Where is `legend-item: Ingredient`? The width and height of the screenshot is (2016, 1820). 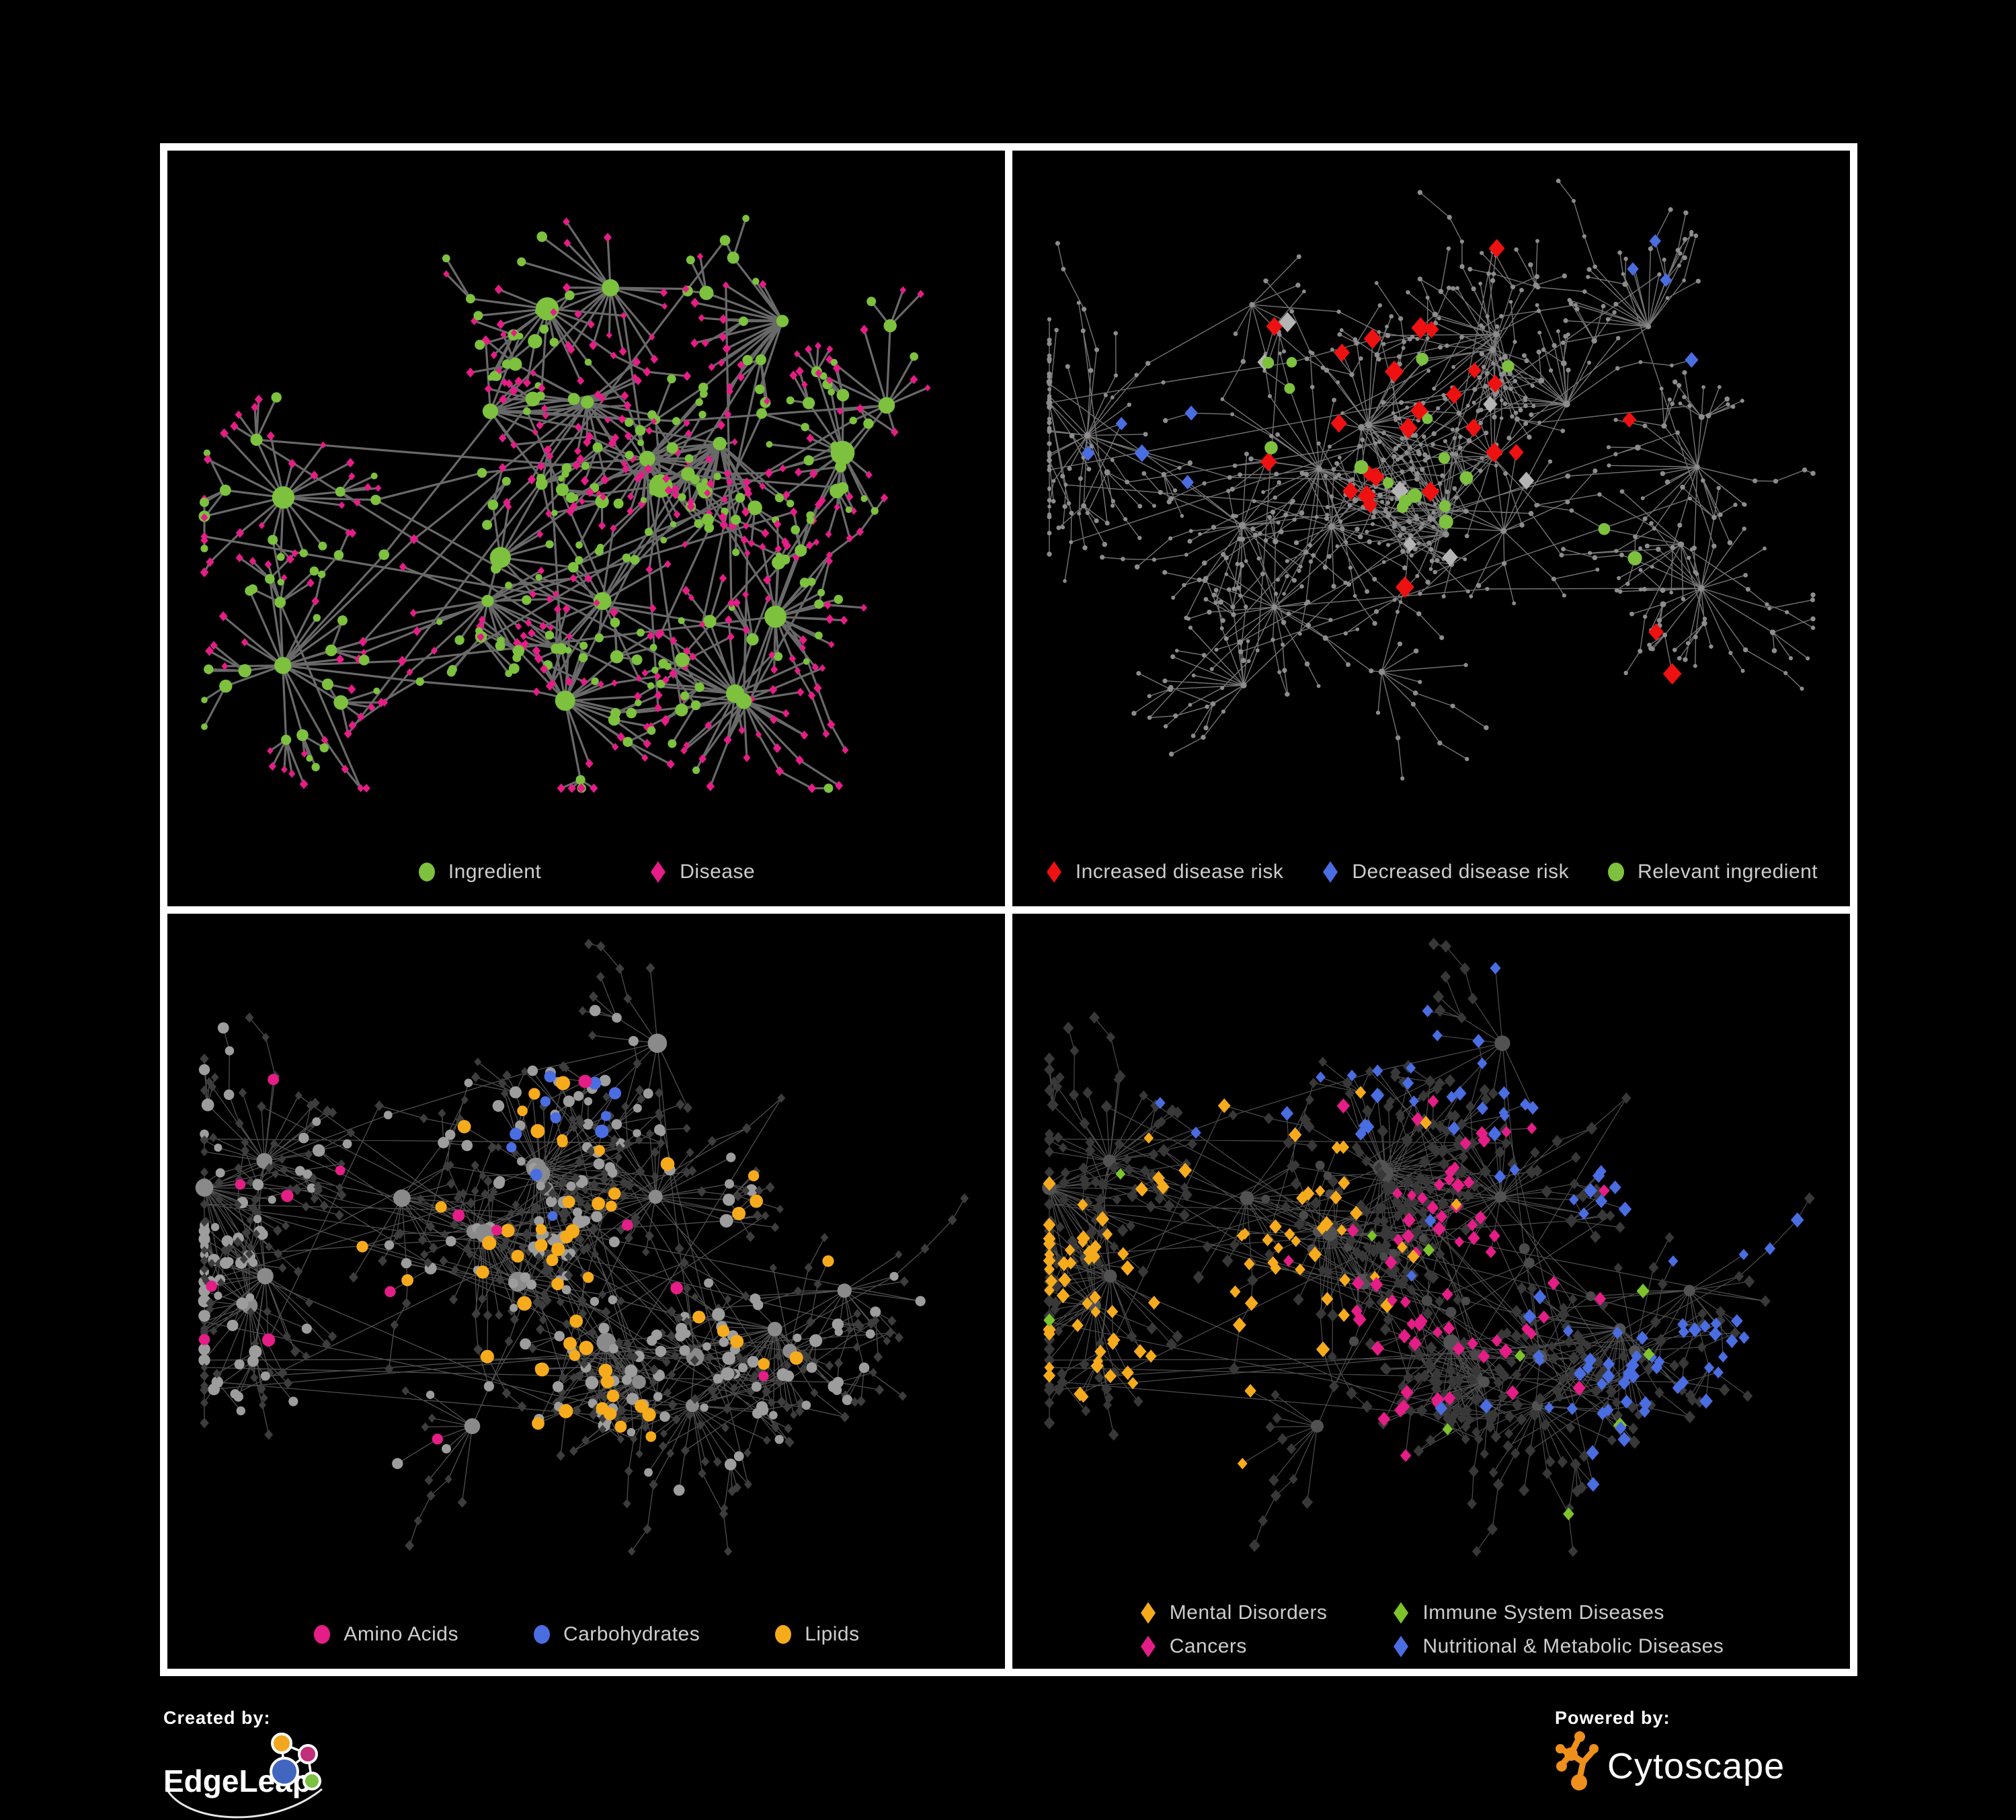
legend-item: Ingredient is located at coordinates (479, 872).